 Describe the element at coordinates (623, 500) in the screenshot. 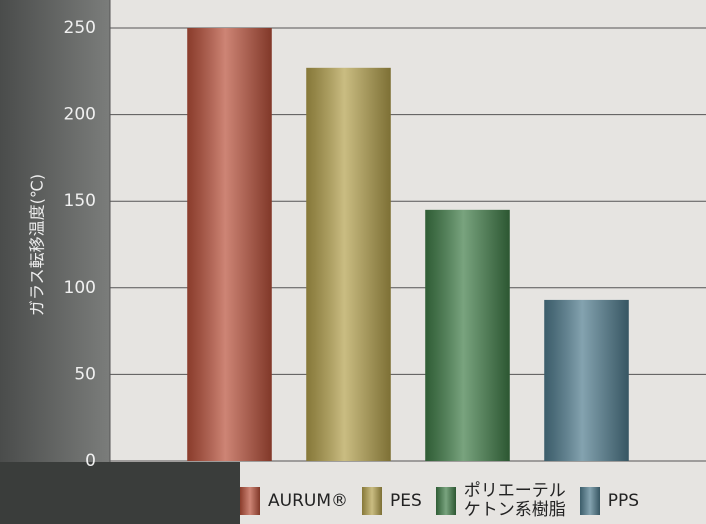

I see `legend-label: PPS` at that location.